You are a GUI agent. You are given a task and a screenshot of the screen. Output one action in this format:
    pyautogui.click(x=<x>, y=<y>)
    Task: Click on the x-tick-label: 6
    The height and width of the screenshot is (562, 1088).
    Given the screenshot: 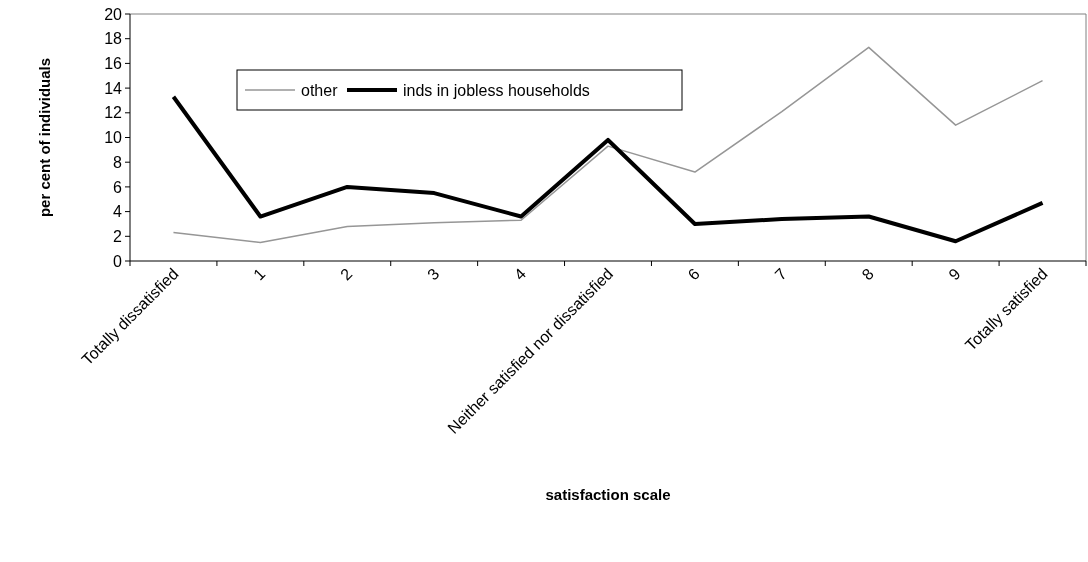 What is the action you would take?
    pyautogui.click(x=694, y=274)
    